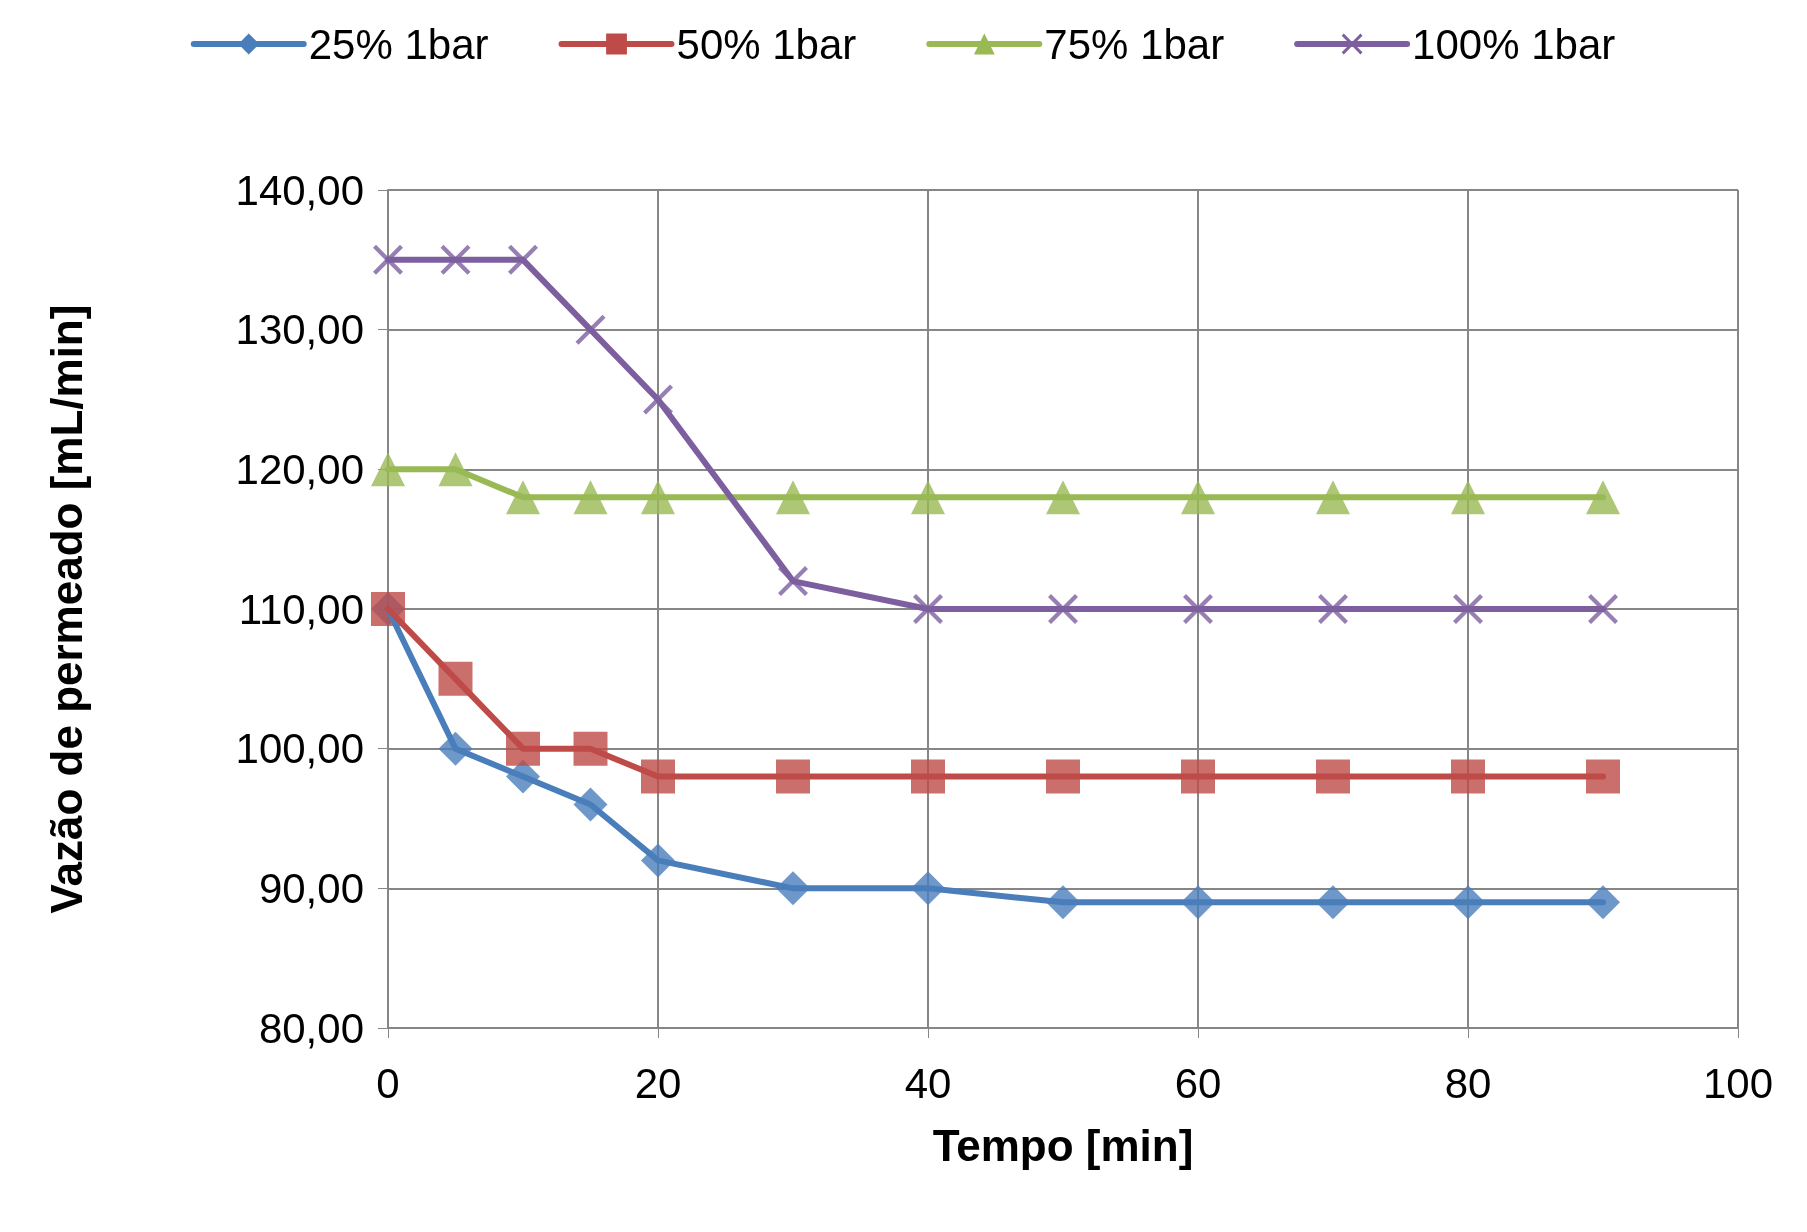 Image resolution: width=1807 pixels, height=1232 pixels. What do you see at coordinates (1738, 1083) in the screenshot?
I see `x-tick-label: 100` at bounding box center [1738, 1083].